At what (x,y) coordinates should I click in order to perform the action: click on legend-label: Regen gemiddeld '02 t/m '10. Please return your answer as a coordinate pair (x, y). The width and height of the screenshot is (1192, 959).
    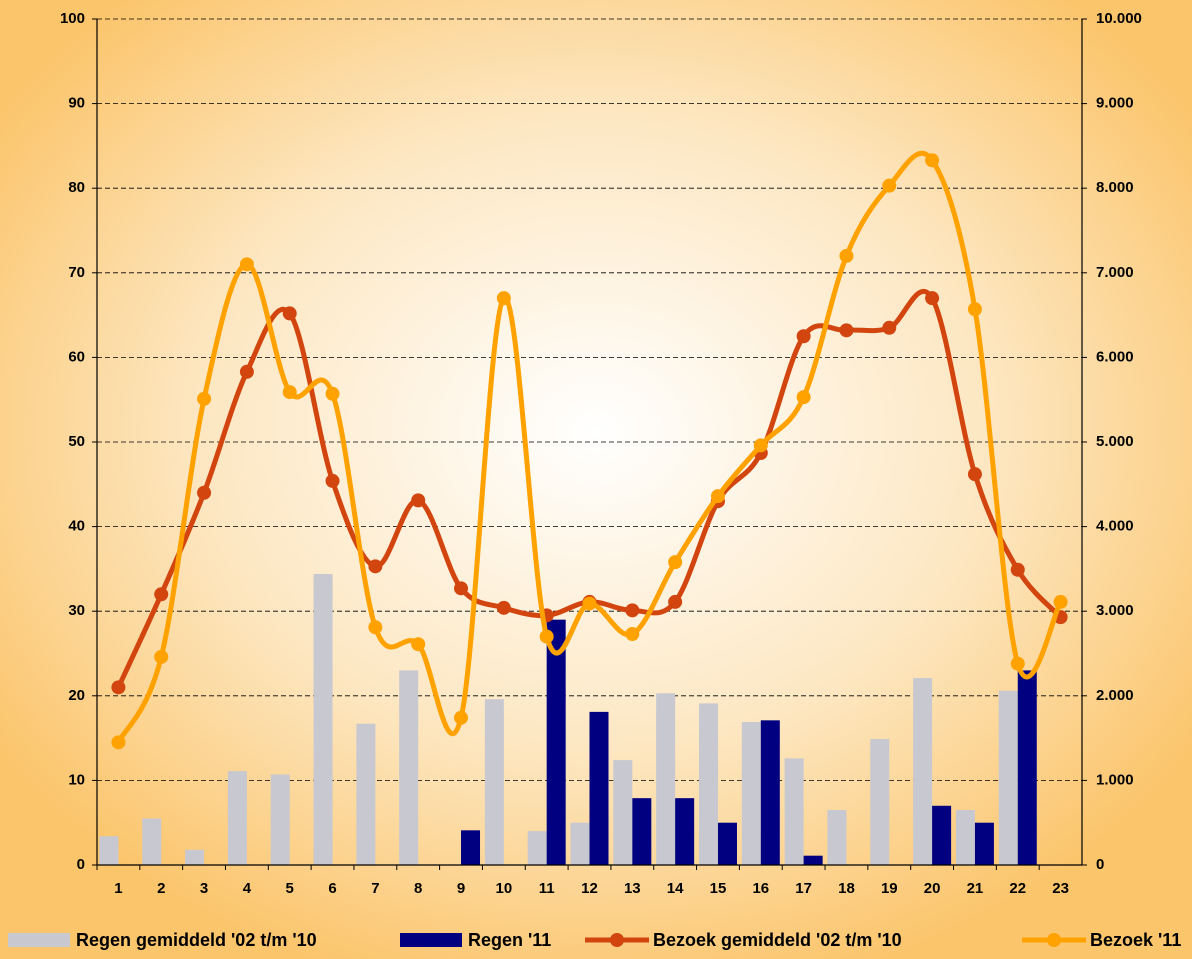
    Looking at the image, I should click on (196, 940).